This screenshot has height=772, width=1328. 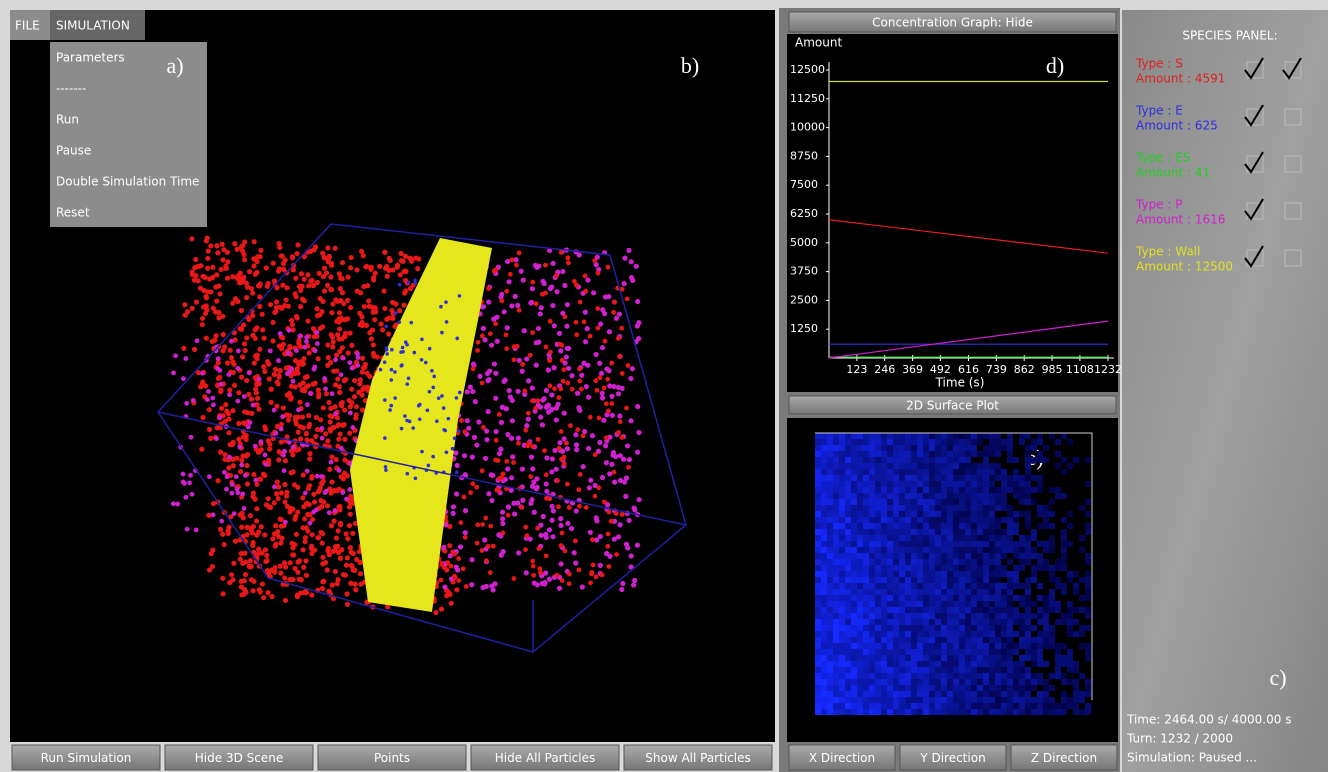 I want to click on button-label: X Direction, so click(x=842, y=758).